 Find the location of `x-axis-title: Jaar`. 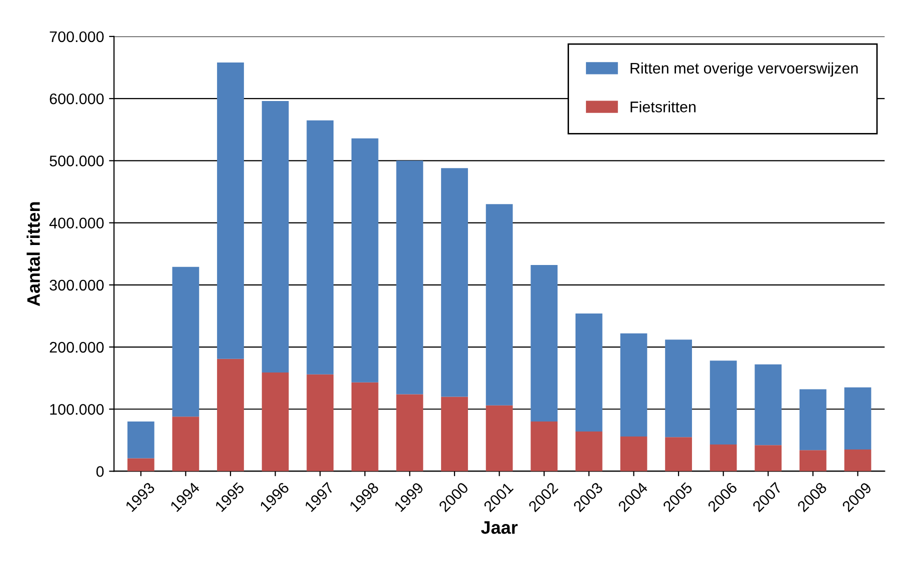

x-axis-title: Jaar is located at coordinates (499, 527).